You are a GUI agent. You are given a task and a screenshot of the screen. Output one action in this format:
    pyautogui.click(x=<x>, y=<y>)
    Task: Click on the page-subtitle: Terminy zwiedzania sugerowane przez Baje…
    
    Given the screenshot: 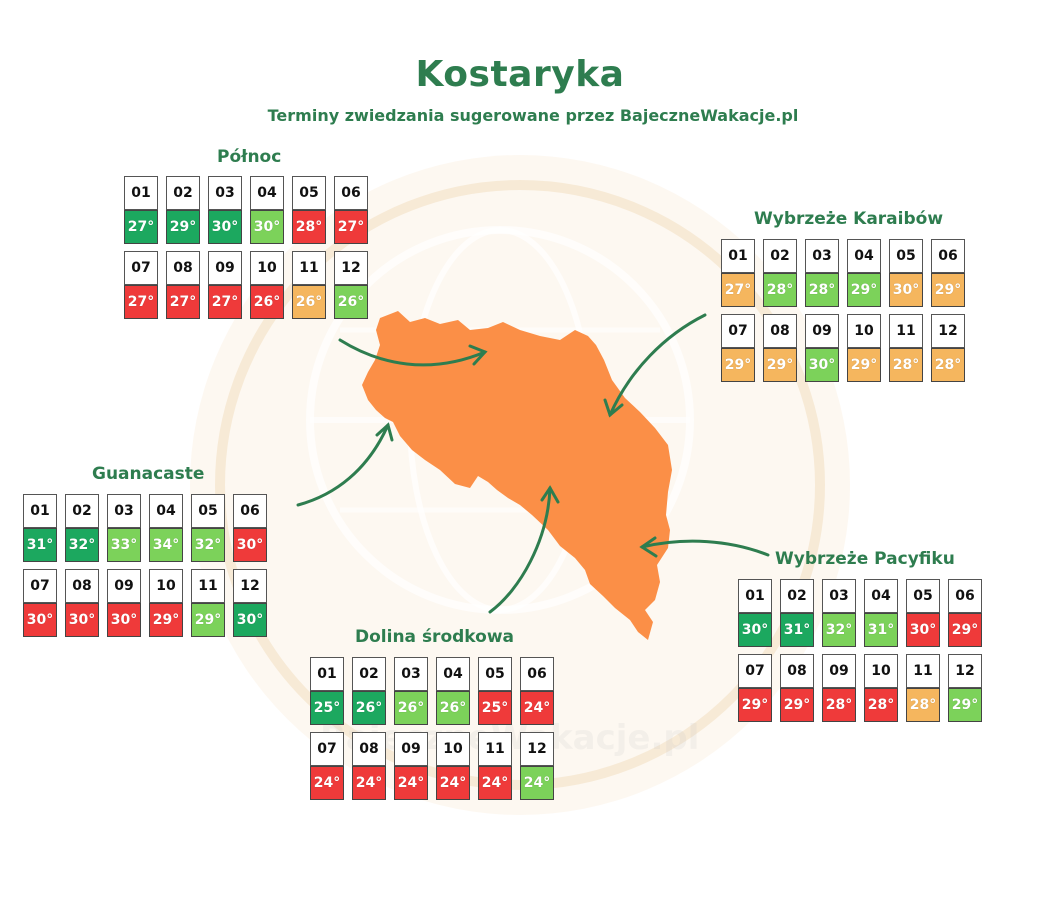 What is the action you would take?
    pyautogui.click(x=533, y=115)
    